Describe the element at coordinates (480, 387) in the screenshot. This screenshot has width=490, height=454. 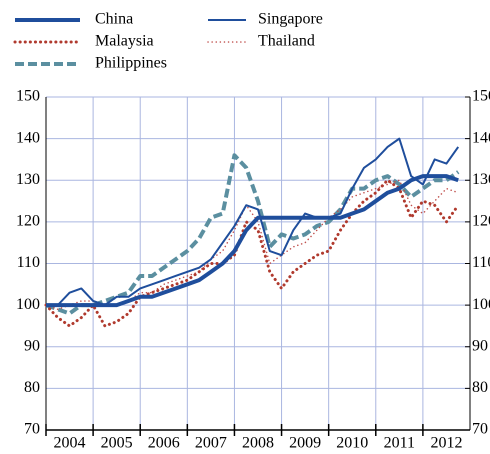
I see `y2-tick-label: 80` at that location.